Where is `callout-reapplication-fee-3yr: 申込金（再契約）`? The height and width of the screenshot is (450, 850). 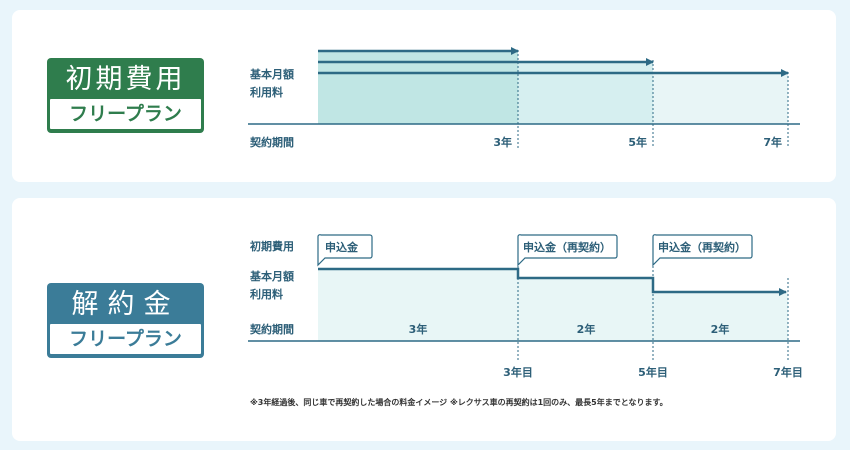
callout-reapplication-fee-3yr: 申込金（再契約） is located at coordinates (567, 250).